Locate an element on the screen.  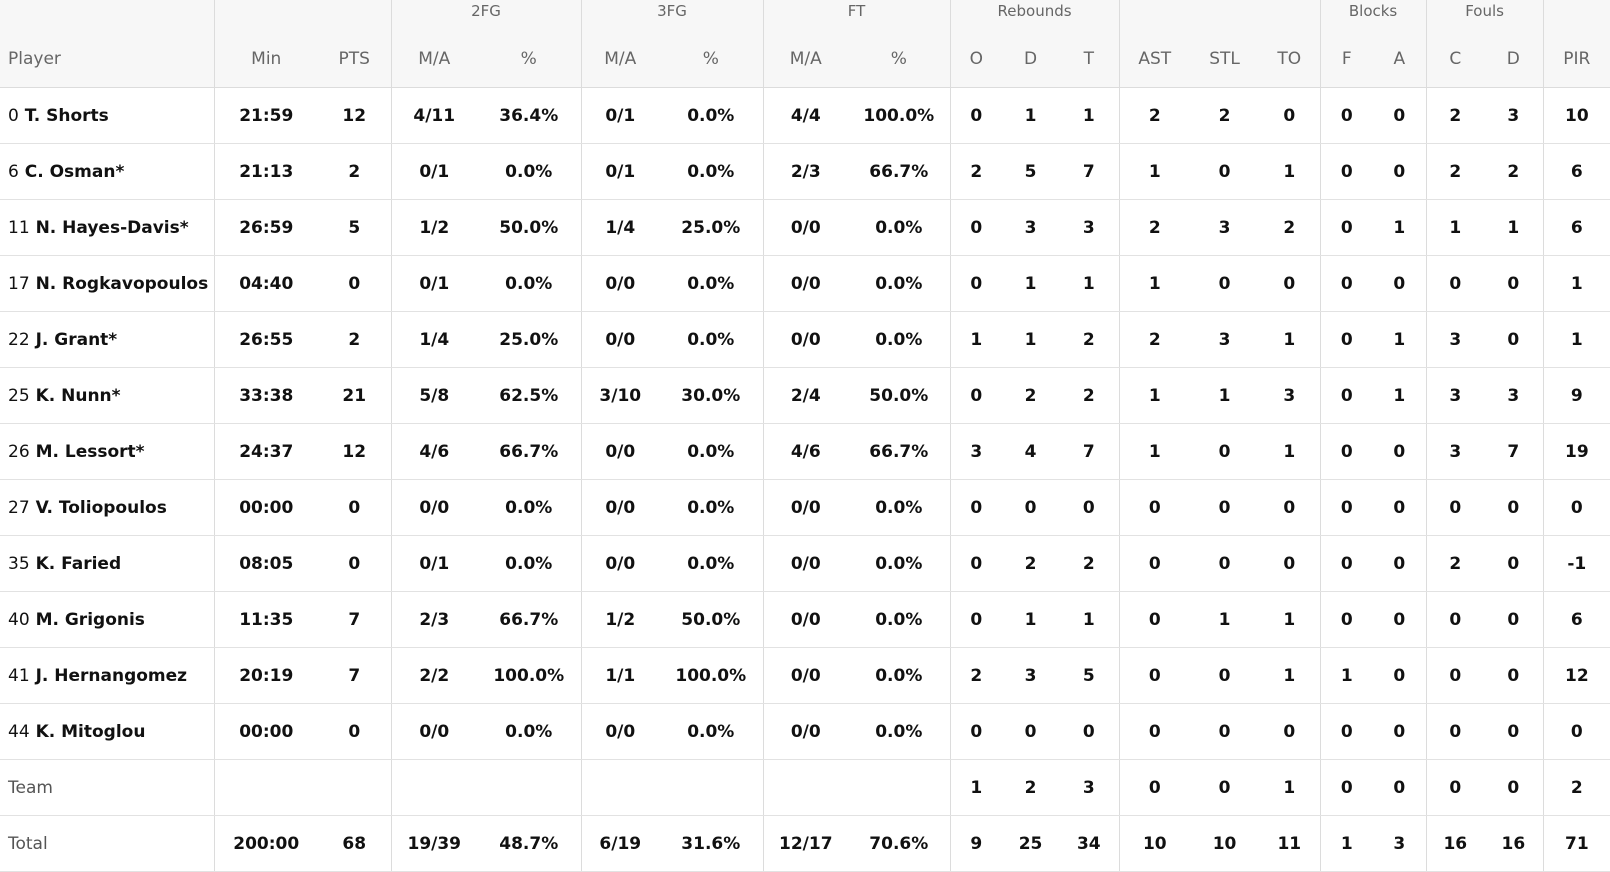
player-name: K. Faried is located at coordinates (78, 563).